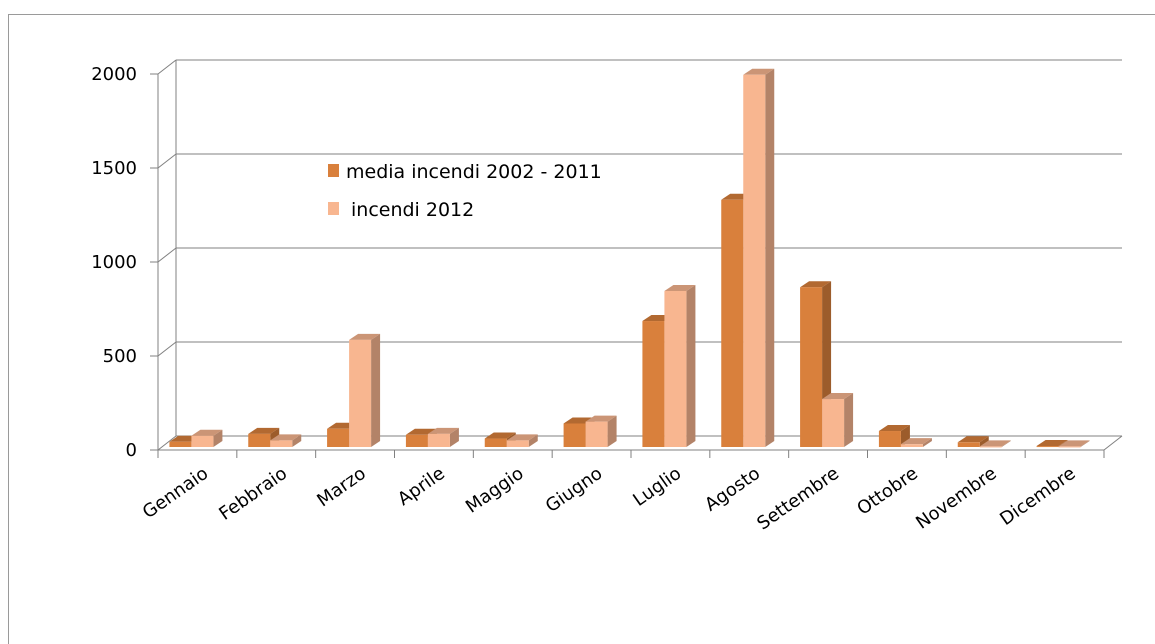 This screenshot has width=1155, height=644. I want to click on legend-label: incendi 2012, so click(412, 210).